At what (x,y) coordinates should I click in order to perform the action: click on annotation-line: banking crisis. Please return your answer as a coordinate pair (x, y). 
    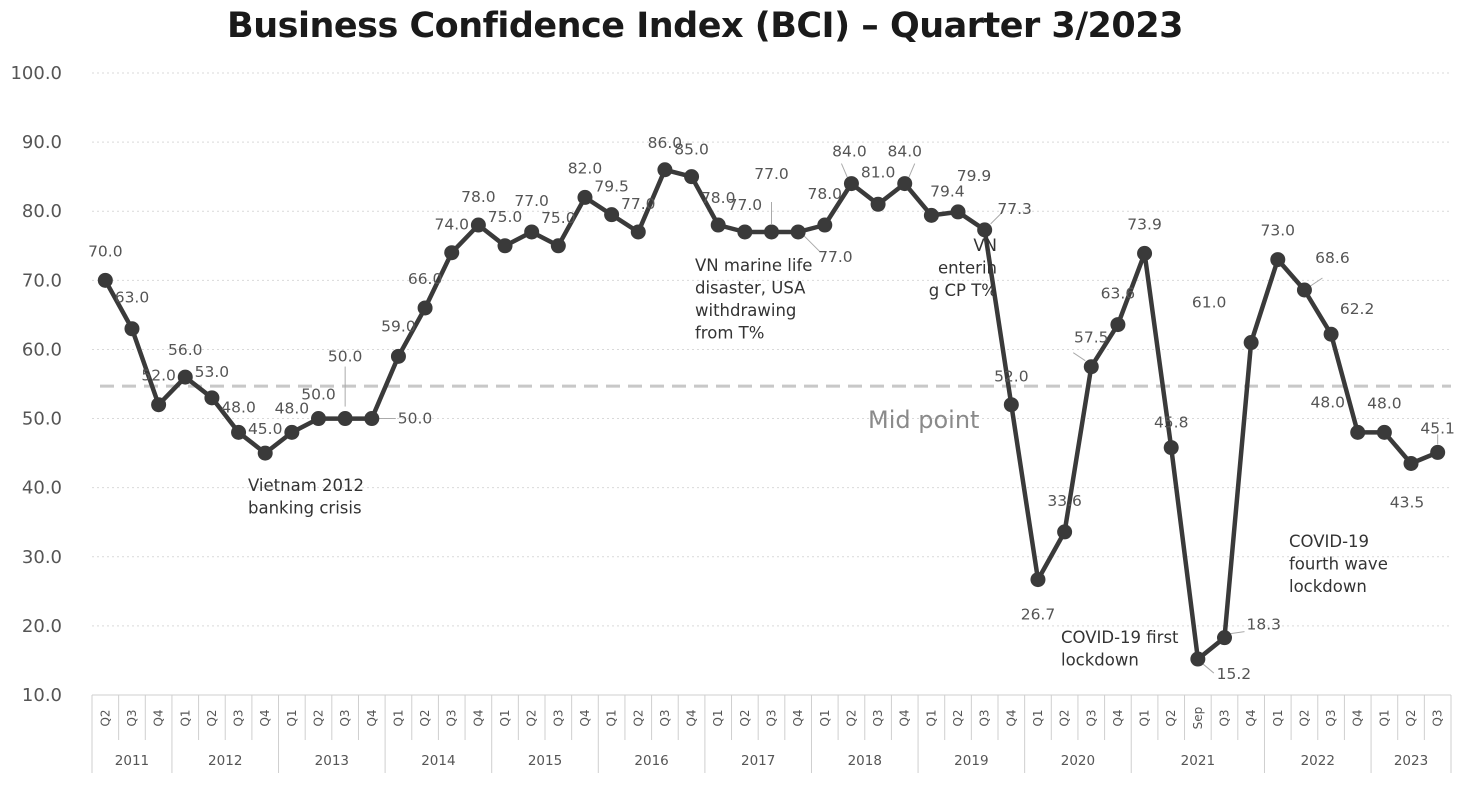
    Looking at the image, I should click on (305, 508).